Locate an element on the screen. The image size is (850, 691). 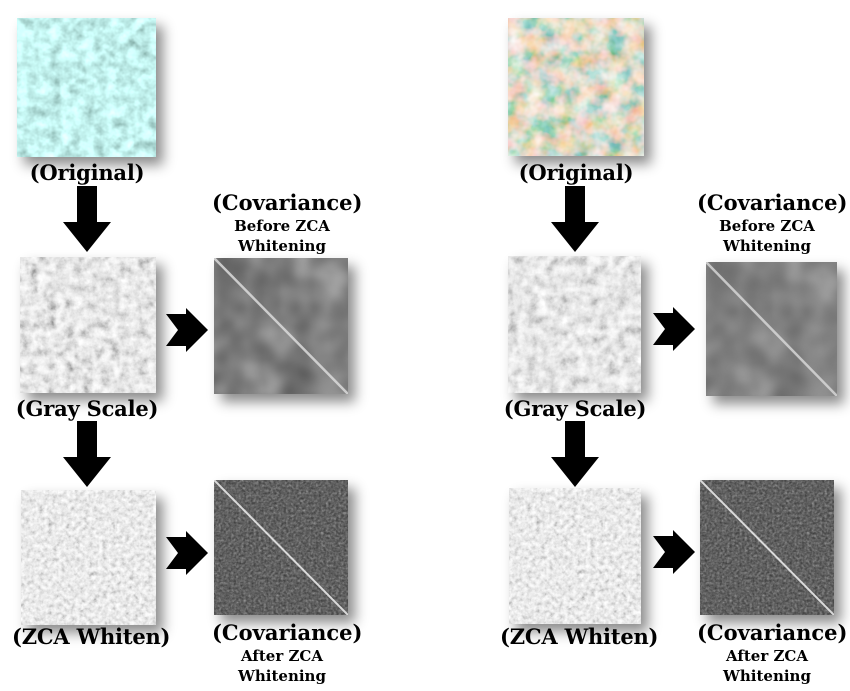
original-image-left is located at coordinates (86, 87).